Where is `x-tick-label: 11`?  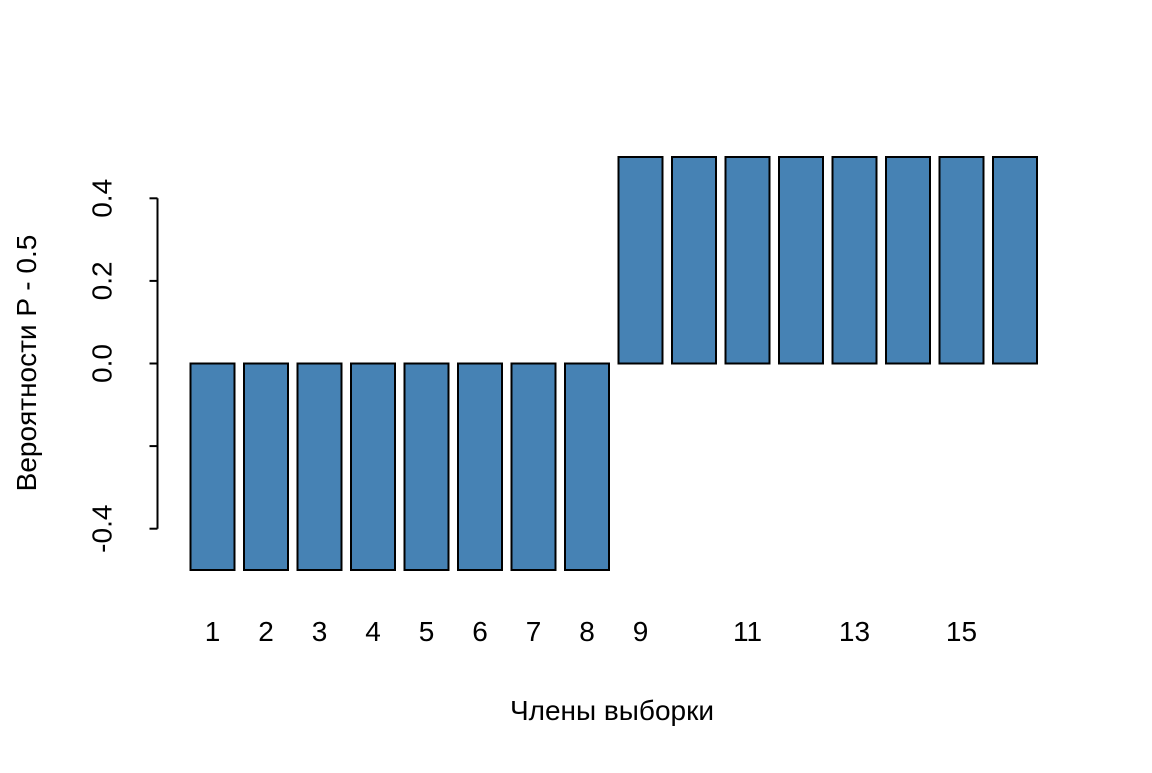 x-tick-label: 11 is located at coordinates (747, 631).